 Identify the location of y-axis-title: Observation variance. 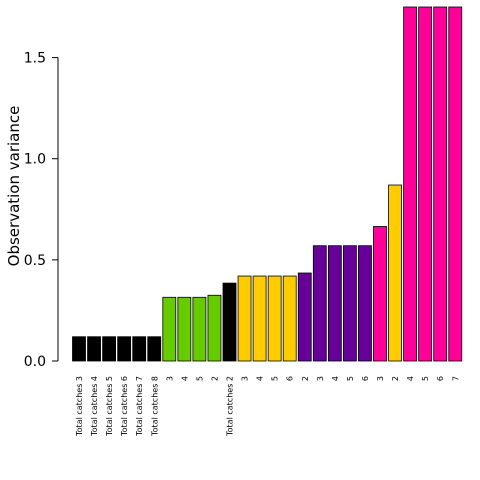
(14, 186).